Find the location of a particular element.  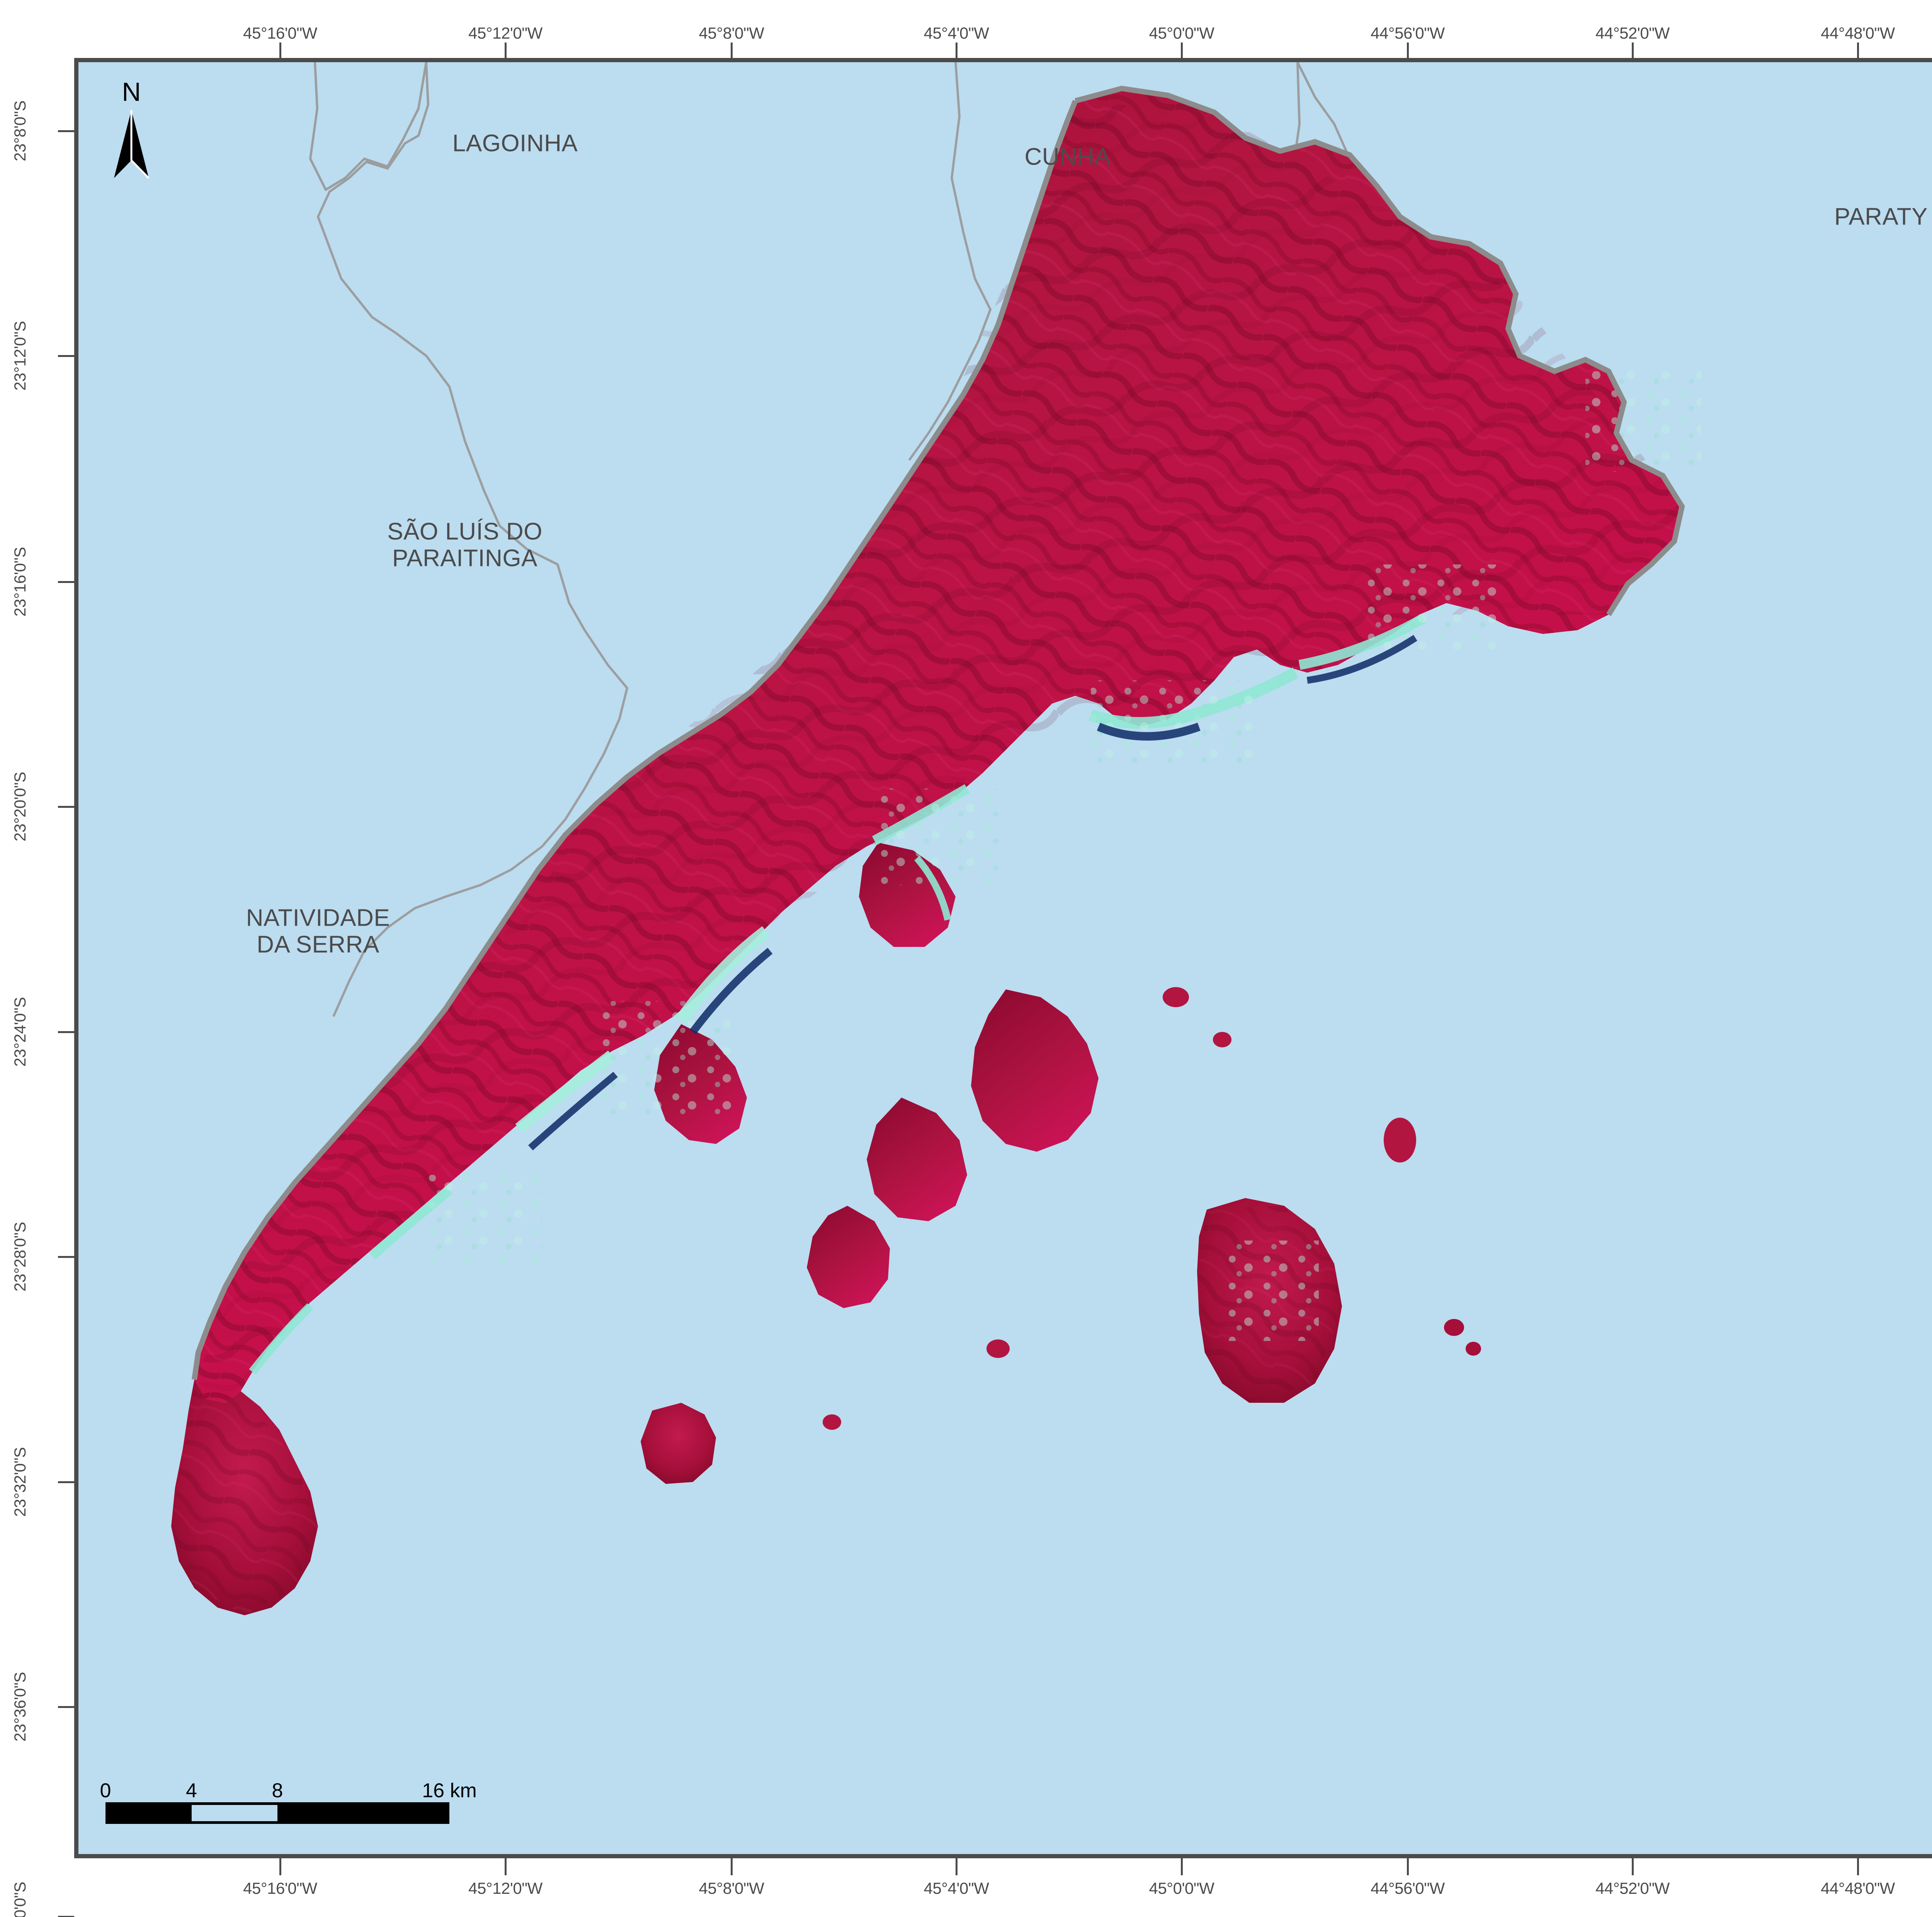

longitude-label-bottom-2: 45°8'0"W is located at coordinates (731, 1888).